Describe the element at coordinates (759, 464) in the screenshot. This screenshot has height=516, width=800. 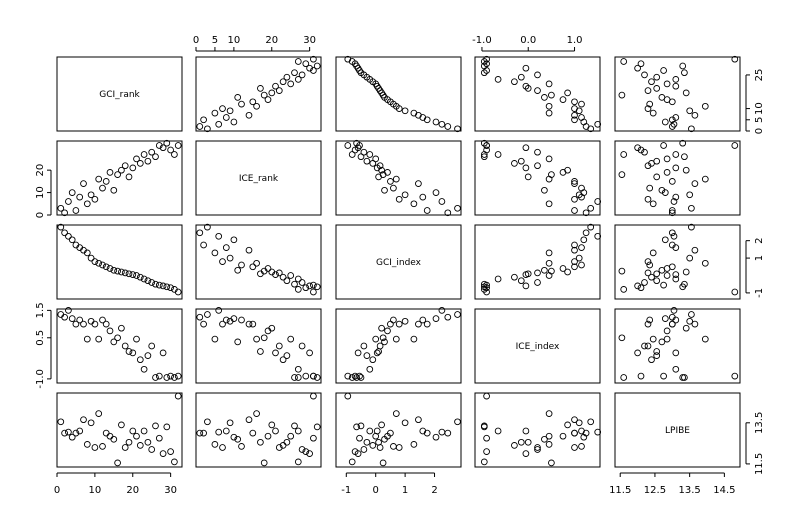
I see `tick-label: 11.5` at that location.